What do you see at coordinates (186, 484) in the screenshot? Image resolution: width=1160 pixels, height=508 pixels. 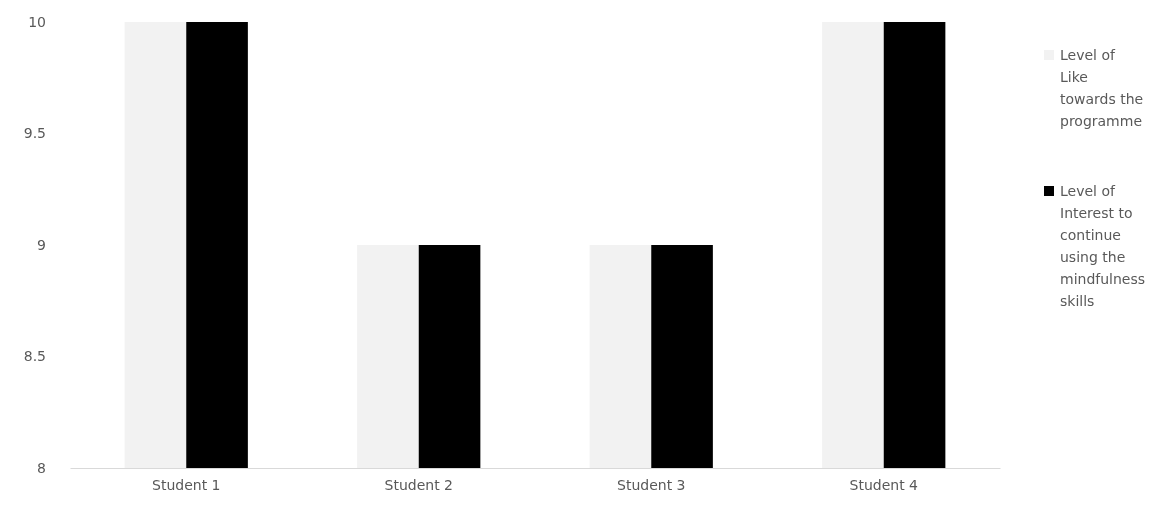 I see `x-tick-label: Student 1` at bounding box center [186, 484].